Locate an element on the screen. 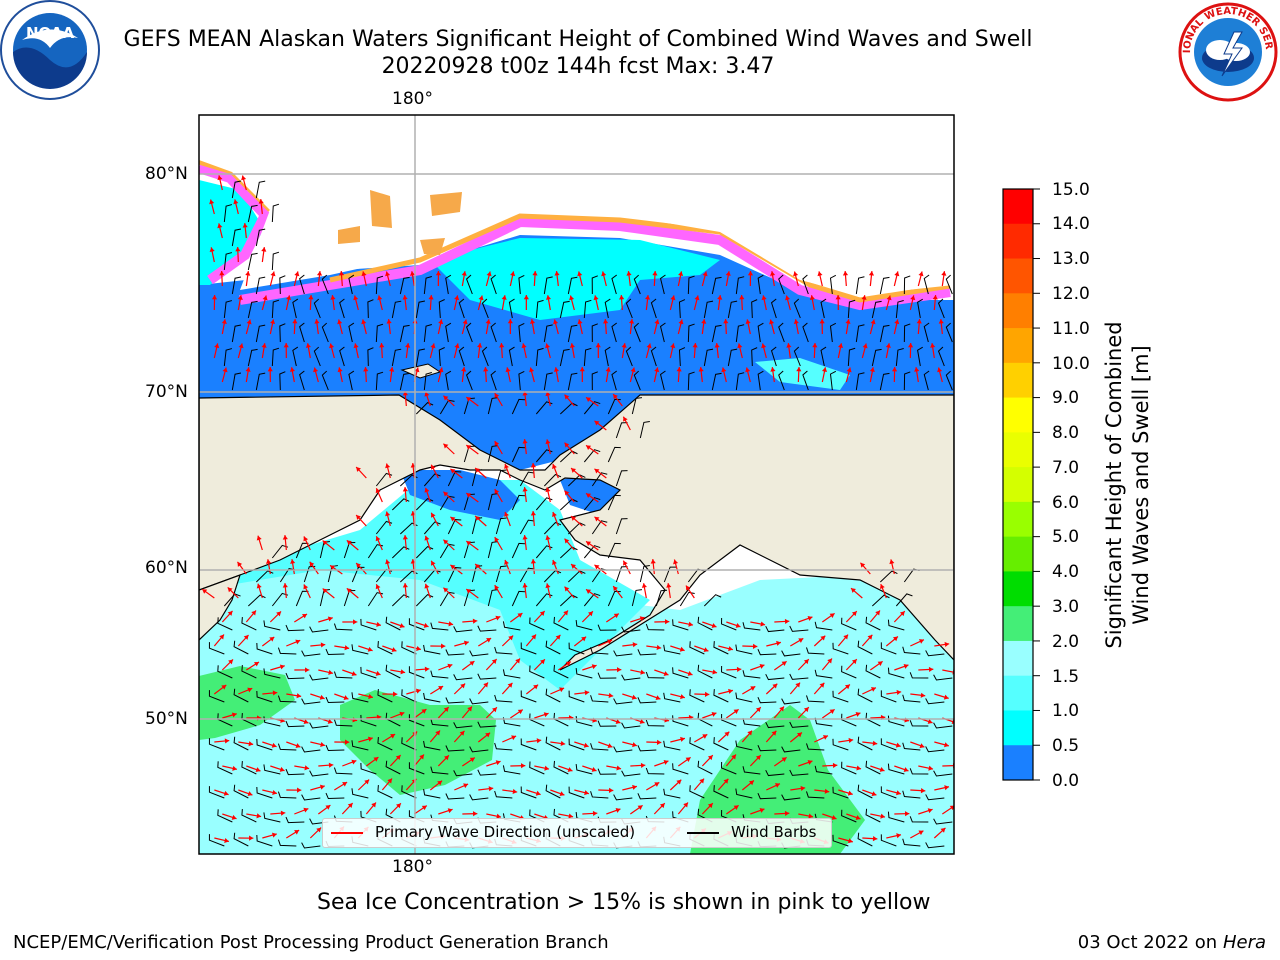  cbar-tick-label: 12.0 is located at coordinates (1071, 294).